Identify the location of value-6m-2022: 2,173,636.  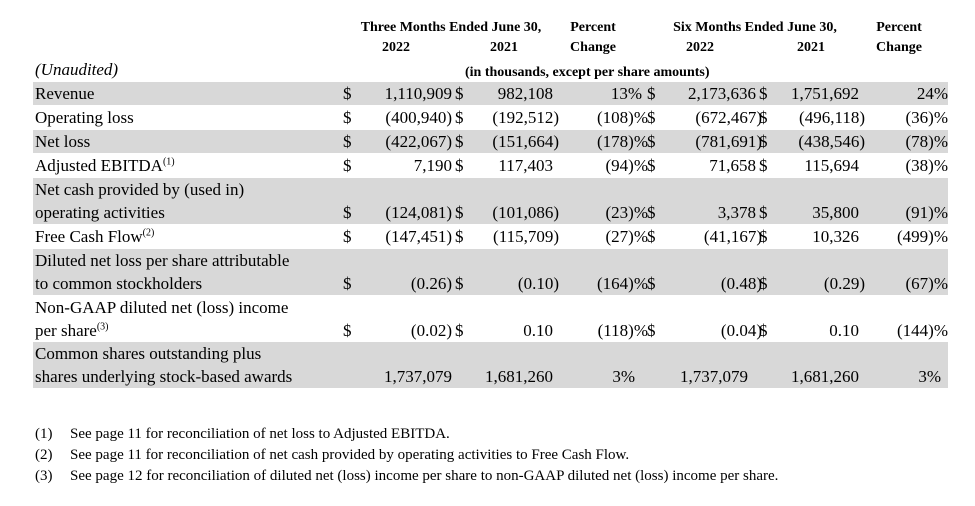
(722, 93).